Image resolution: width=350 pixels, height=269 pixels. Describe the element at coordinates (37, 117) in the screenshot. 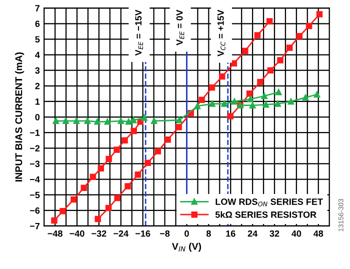

I see `y-tick-label: 0` at that location.